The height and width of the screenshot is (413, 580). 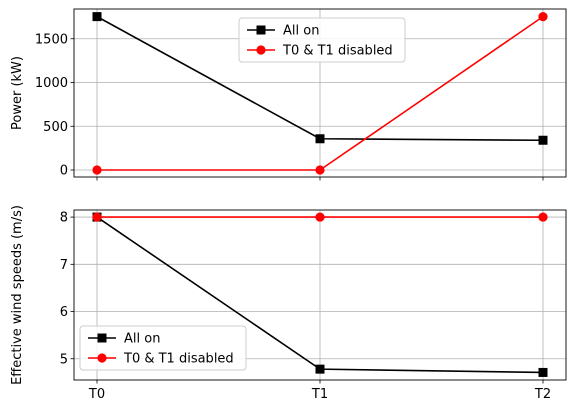 What do you see at coordinates (542, 394) in the screenshot?
I see `x-tick-label: T2` at bounding box center [542, 394].